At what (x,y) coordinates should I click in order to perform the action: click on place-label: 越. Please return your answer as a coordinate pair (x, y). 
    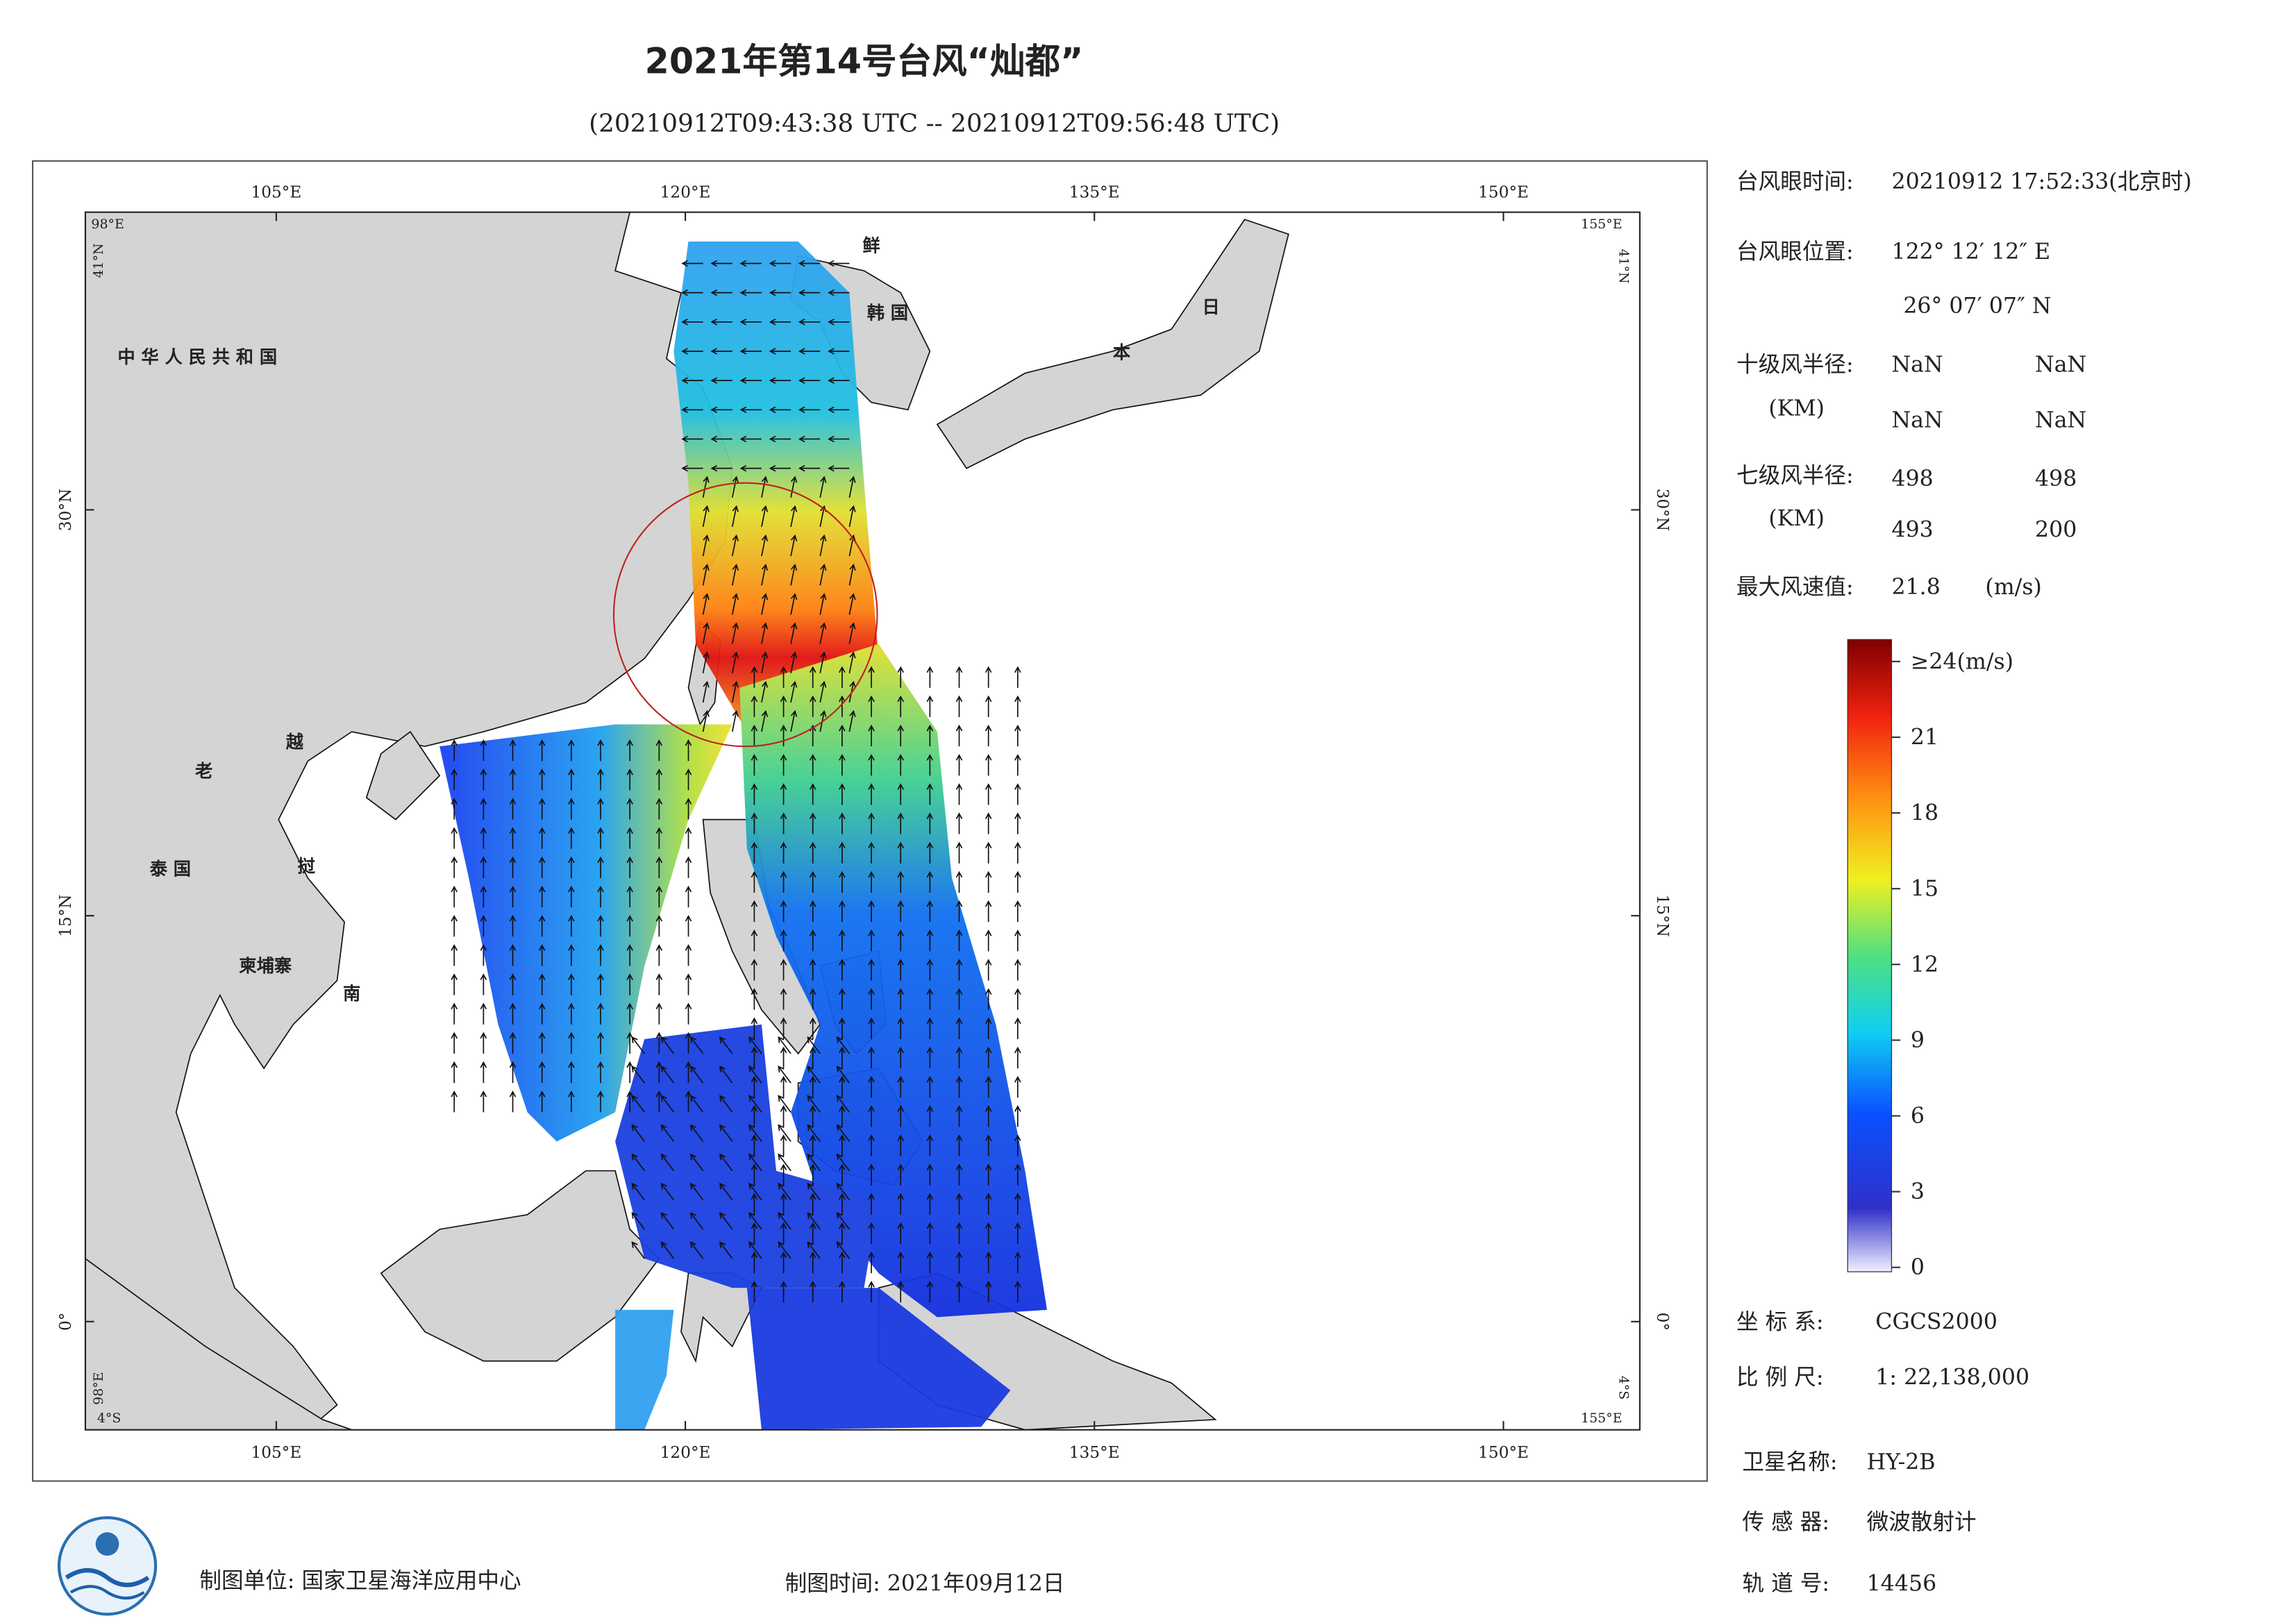
    Looking at the image, I should click on (295, 741).